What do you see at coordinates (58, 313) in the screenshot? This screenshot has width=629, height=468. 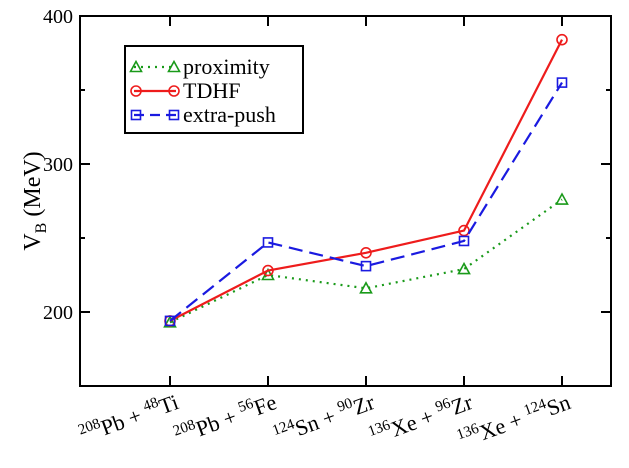 I see `y-tick-label: 200` at bounding box center [58, 313].